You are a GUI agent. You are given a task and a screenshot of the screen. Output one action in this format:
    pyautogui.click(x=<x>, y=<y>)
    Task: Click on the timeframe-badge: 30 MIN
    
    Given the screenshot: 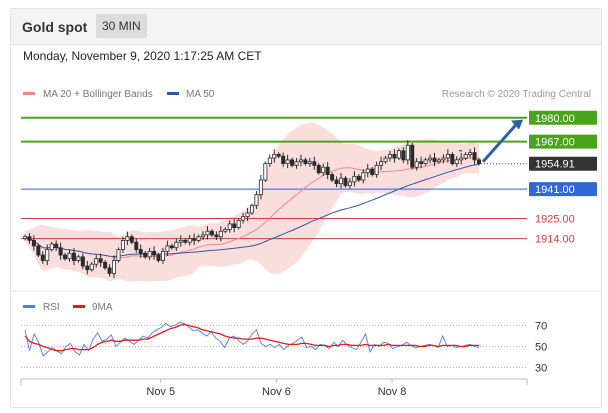 What is the action you would take?
    pyautogui.click(x=121, y=26)
    